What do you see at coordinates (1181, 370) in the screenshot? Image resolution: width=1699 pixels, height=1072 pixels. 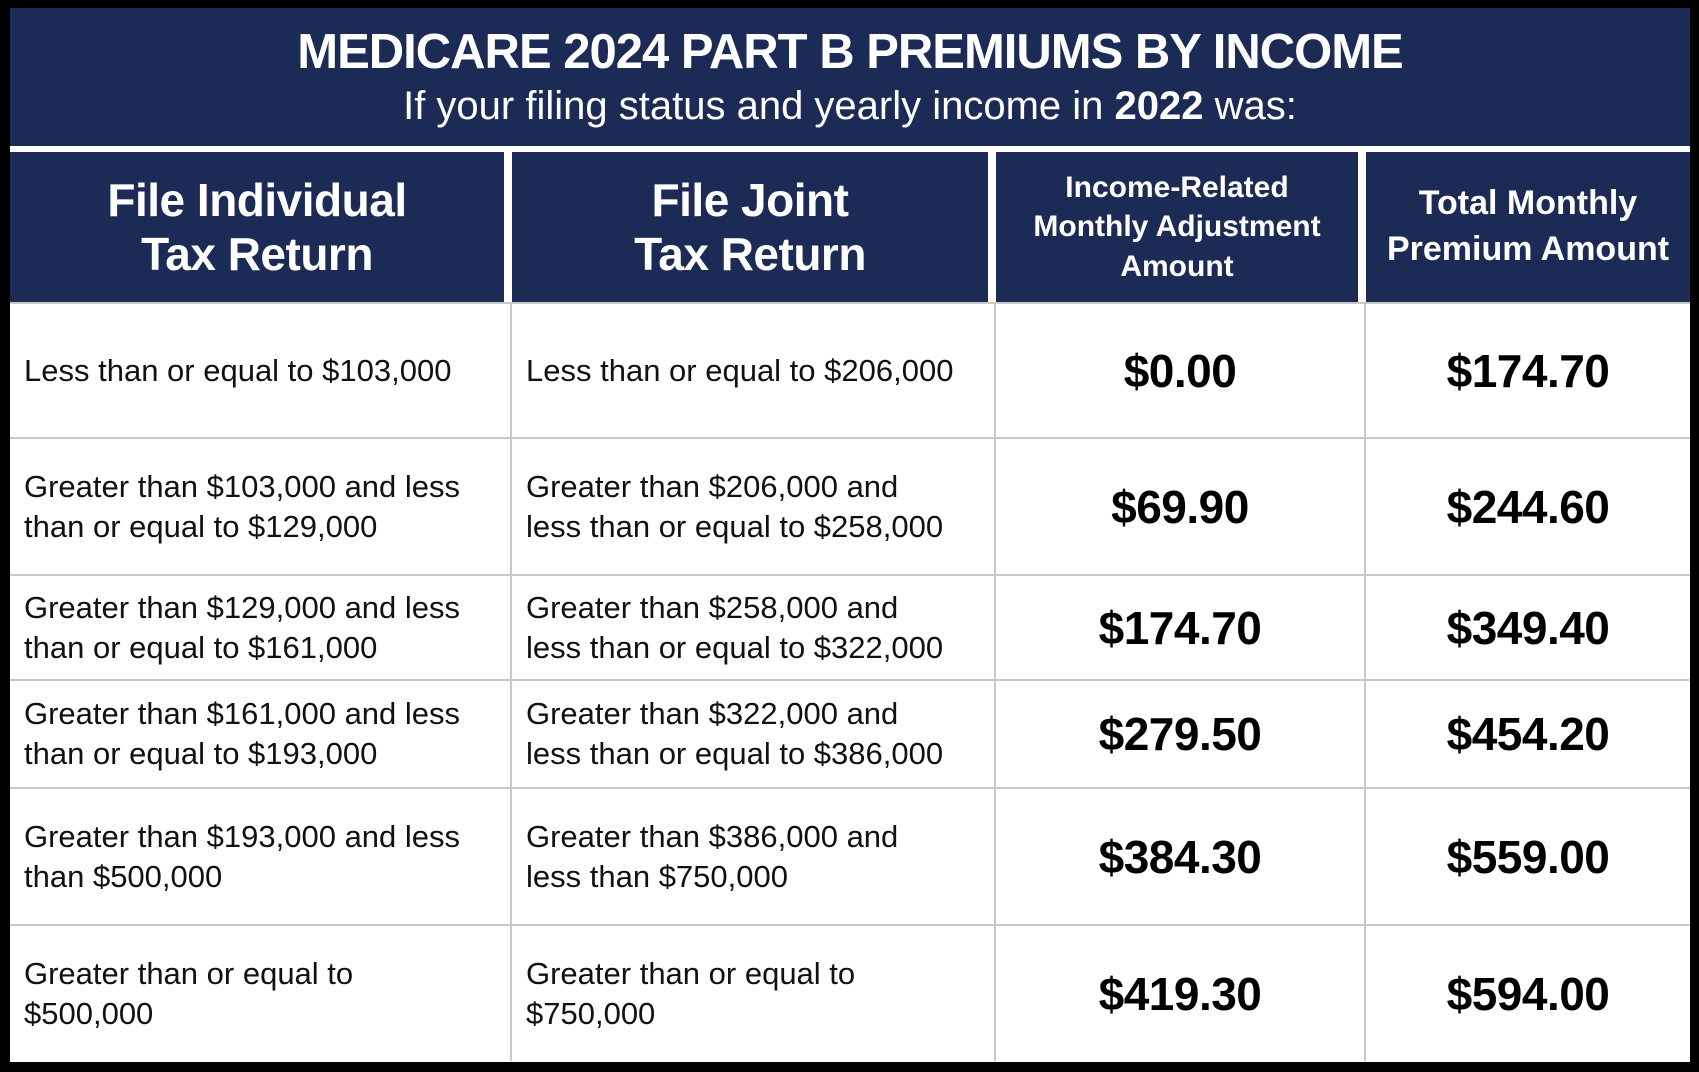 I see `cell-adjustment-amount: $0.00` at bounding box center [1181, 370].